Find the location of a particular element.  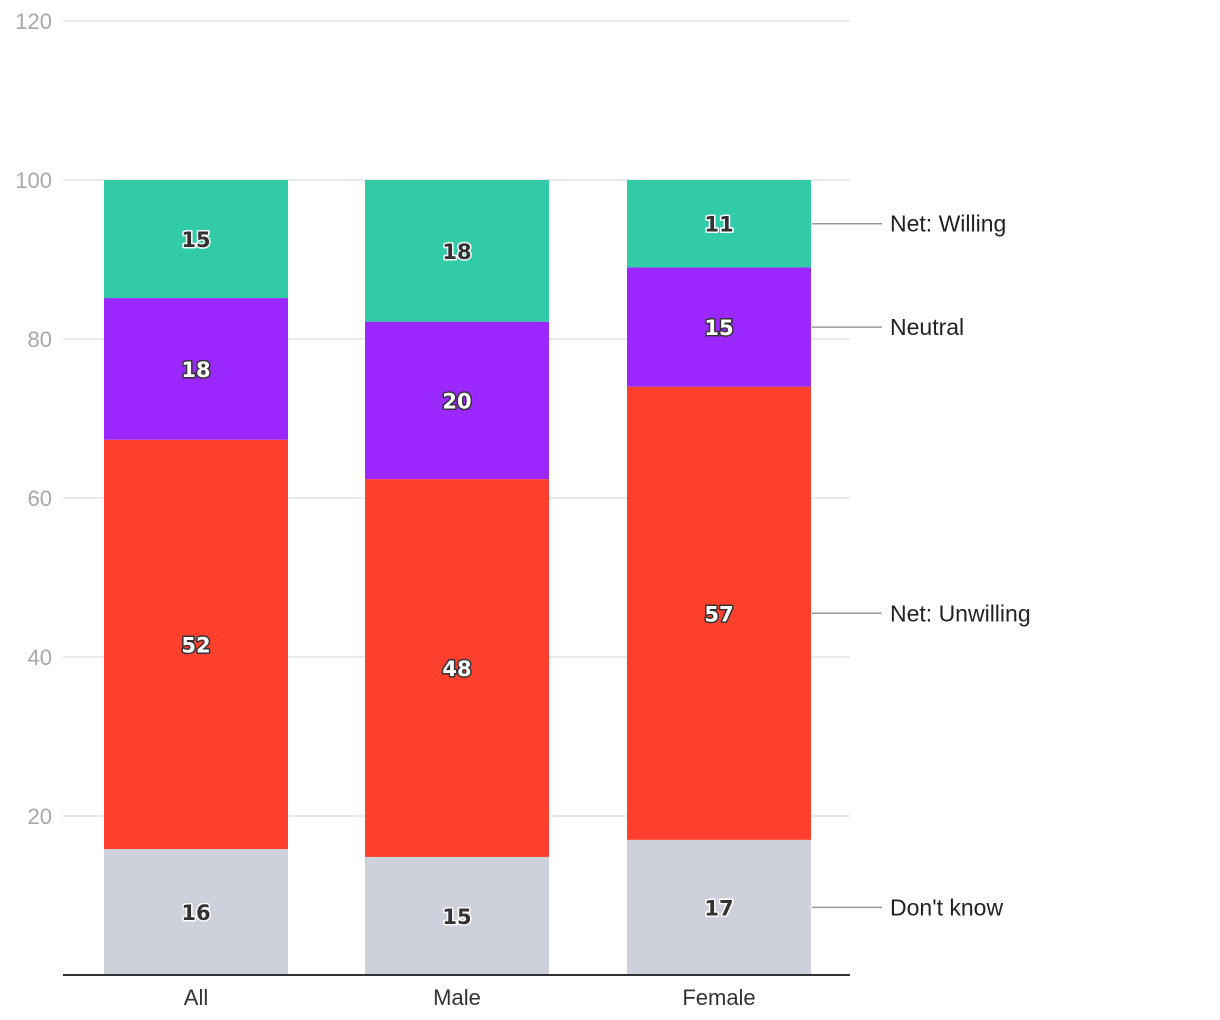

bar-all-net-unwilling is located at coordinates (196, 644).